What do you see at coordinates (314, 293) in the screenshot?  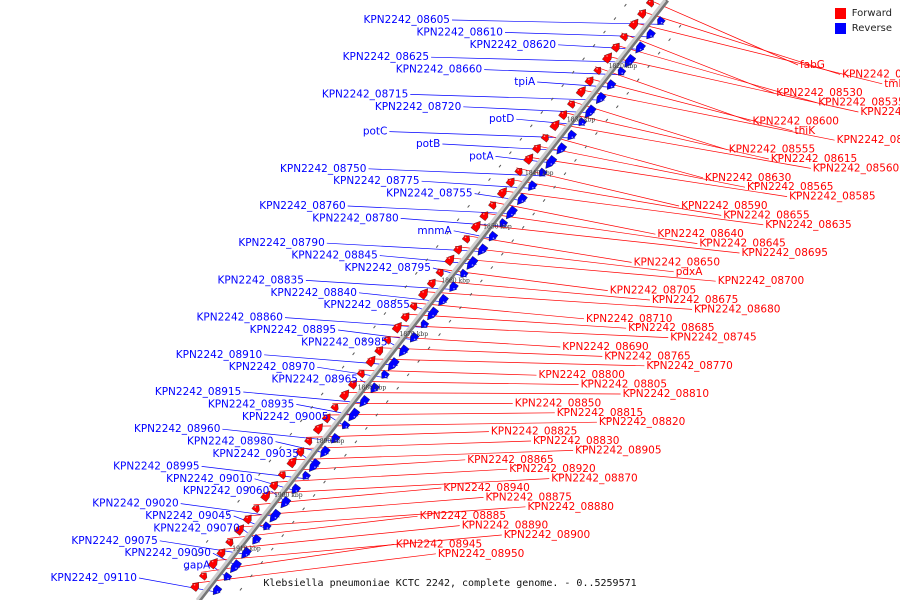 I see `reverse-gene-label: KPN2242_08840` at bounding box center [314, 293].